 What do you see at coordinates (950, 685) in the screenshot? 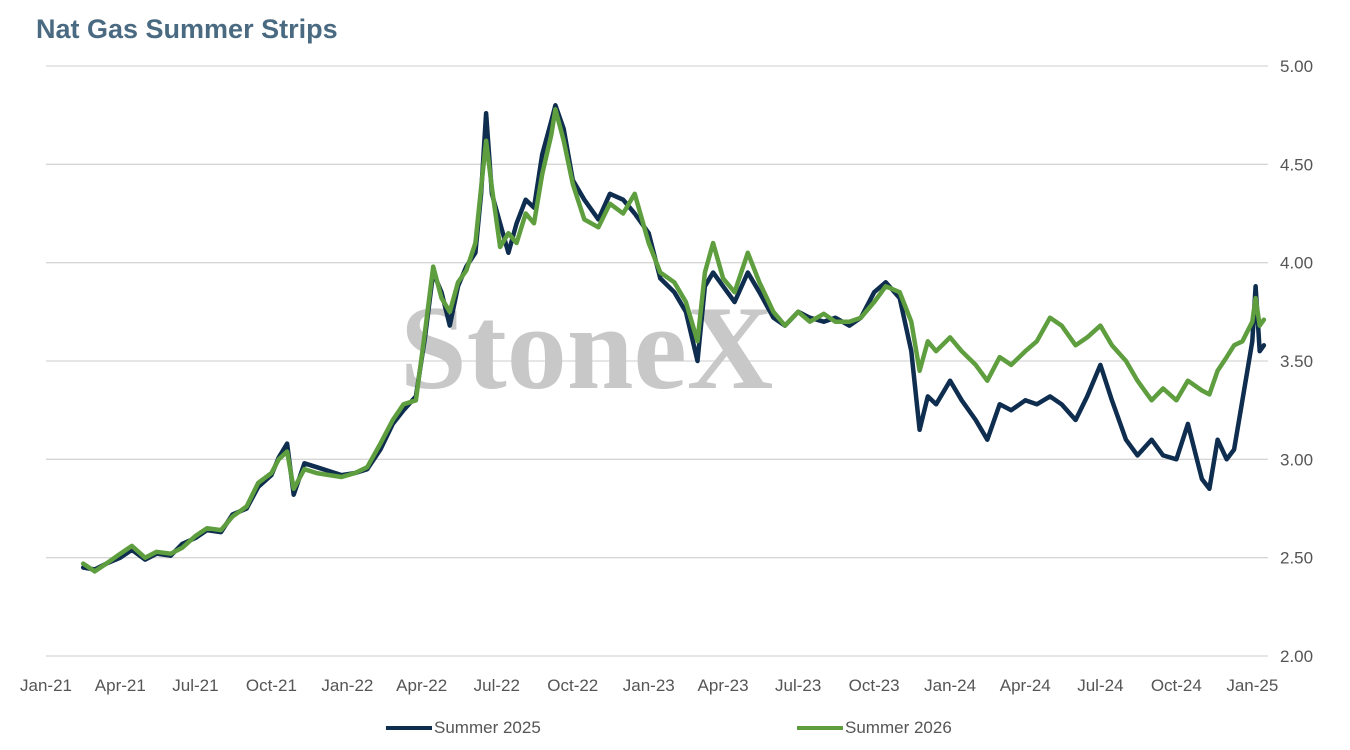
I see `x-tick-label: Jan-24` at bounding box center [950, 685].